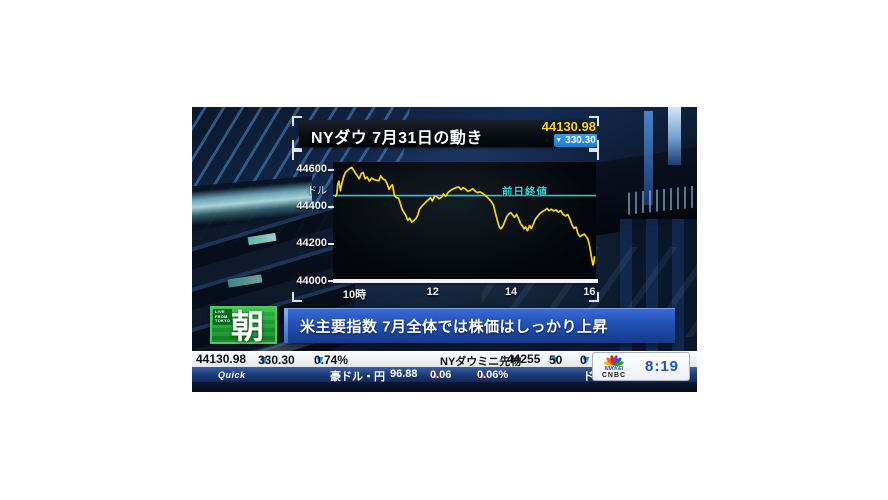  Describe the element at coordinates (311, 243) in the screenshot. I see `y-tick-label: 44200` at that location.